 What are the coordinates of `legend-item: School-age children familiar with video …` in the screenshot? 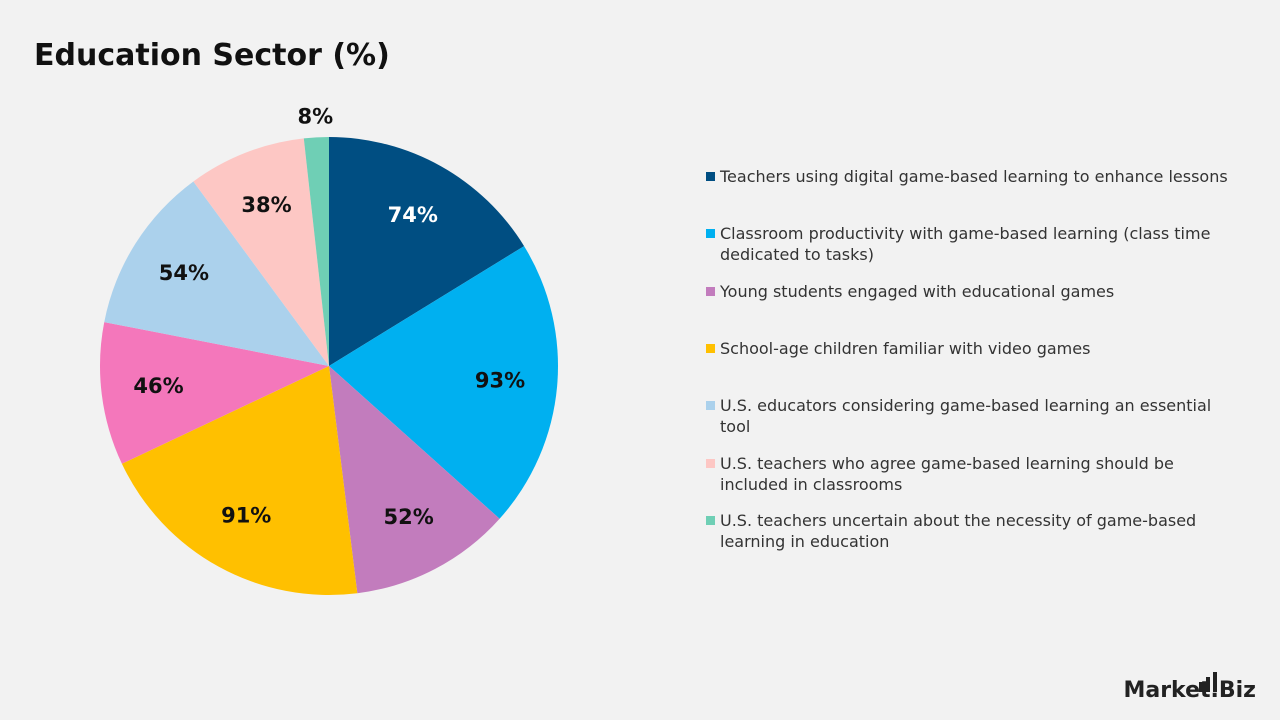 It's located at (971, 348).